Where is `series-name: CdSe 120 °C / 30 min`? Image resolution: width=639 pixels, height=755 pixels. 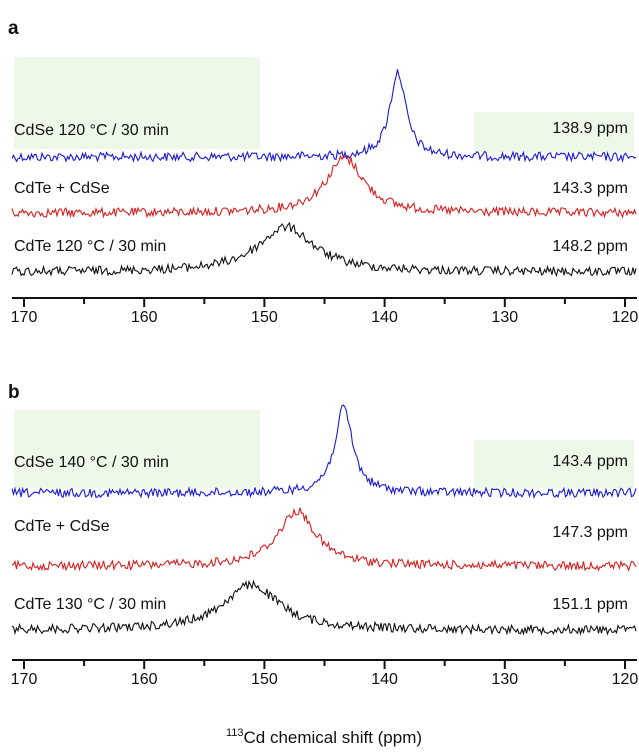 series-name: CdSe 120 °C / 30 min is located at coordinates (91, 130).